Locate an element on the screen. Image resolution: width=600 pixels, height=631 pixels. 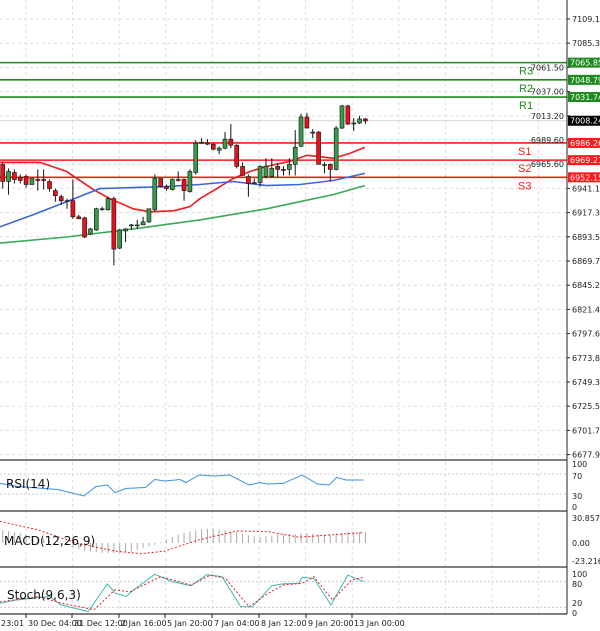
price-tag-text: 7048.79 is located at coordinates (585, 80).